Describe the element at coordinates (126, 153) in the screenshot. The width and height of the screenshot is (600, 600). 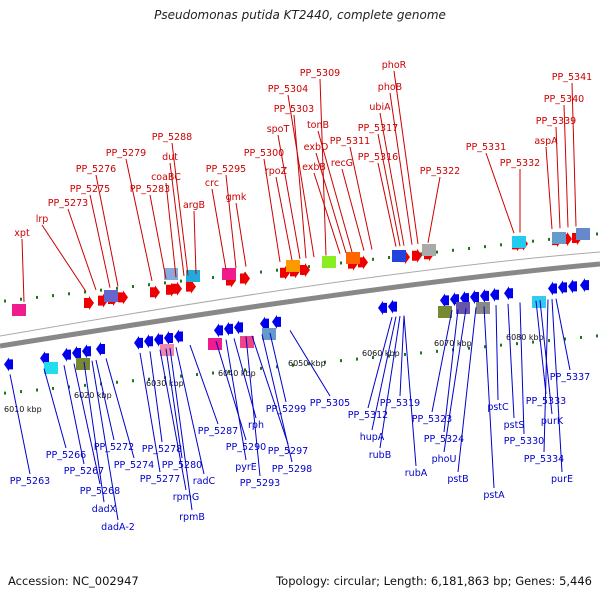
I see `gene-label: PP_5279` at that location.